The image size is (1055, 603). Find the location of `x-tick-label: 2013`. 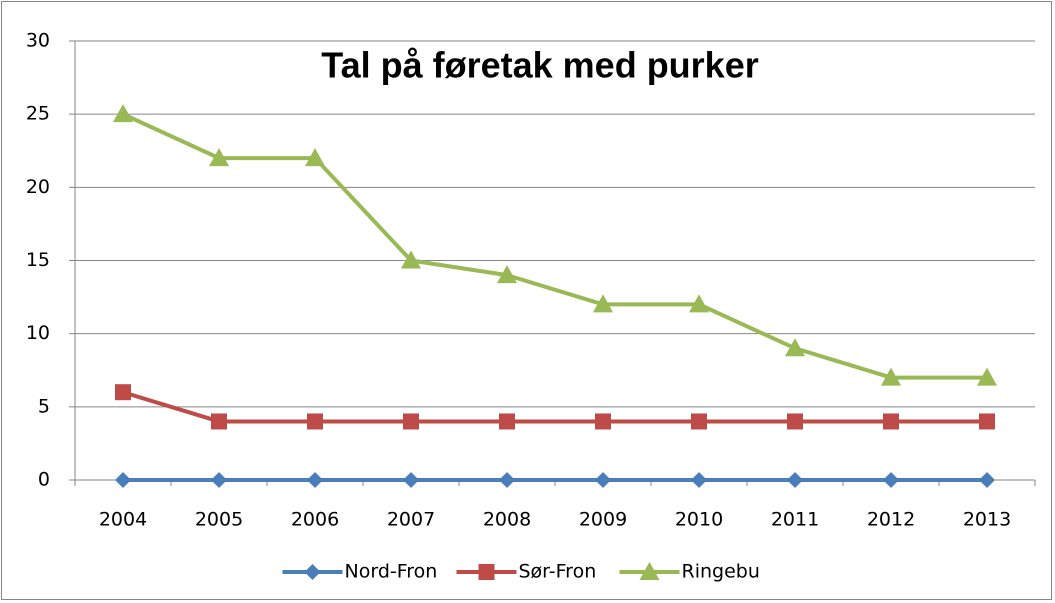

x-tick-label: 2013 is located at coordinates (987, 520).